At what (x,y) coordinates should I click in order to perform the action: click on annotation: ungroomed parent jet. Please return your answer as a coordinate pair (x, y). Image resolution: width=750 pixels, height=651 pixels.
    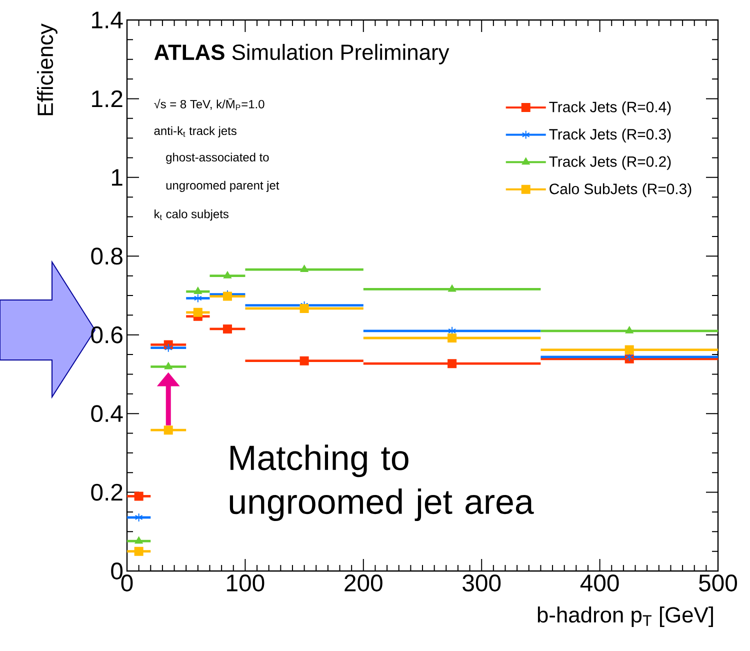
    Looking at the image, I should click on (223, 186).